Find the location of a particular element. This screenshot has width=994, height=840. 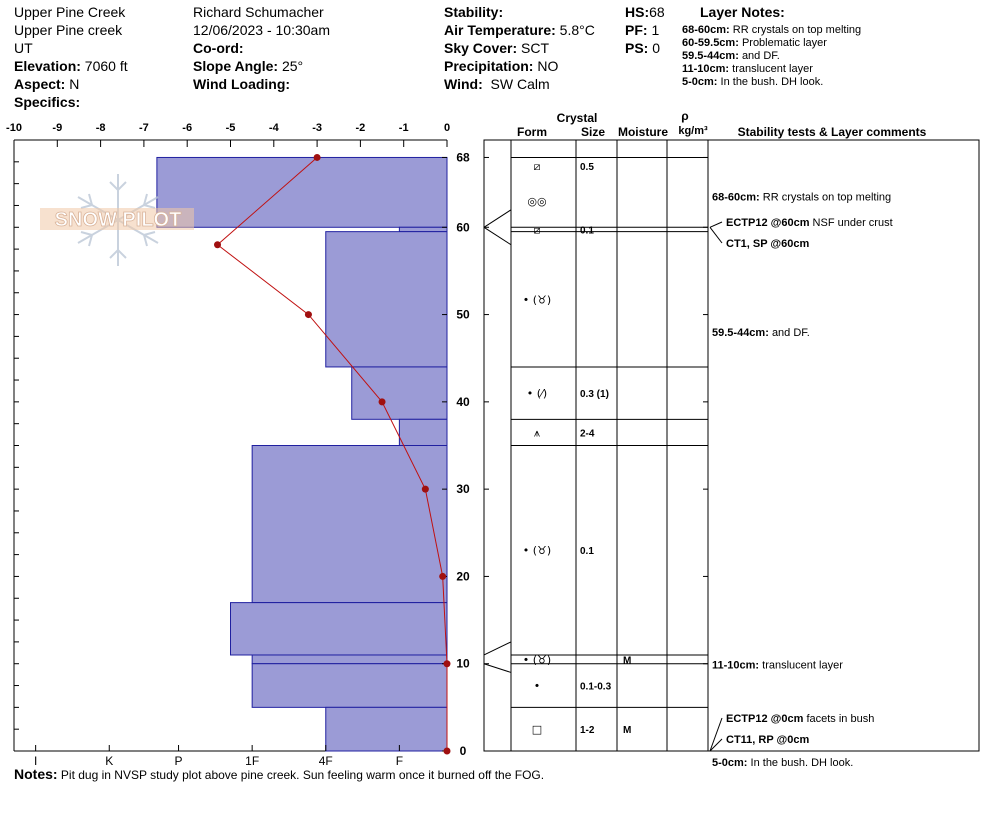

stability-test-comment: facets in bush is located at coordinates (840, 719).